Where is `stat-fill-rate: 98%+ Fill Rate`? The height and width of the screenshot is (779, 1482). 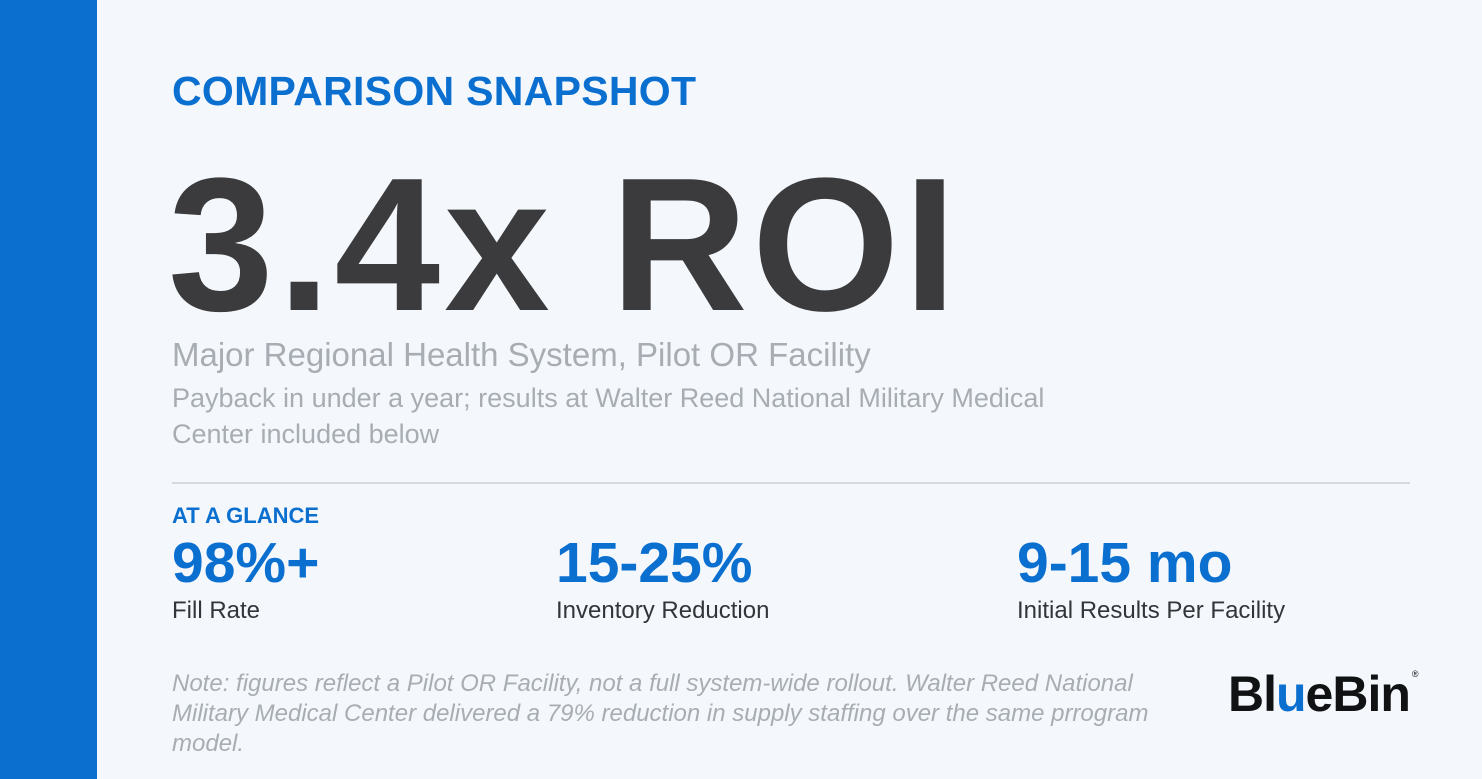
stat-fill-rate: 98%+ Fill Rate is located at coordinates (245, 578).